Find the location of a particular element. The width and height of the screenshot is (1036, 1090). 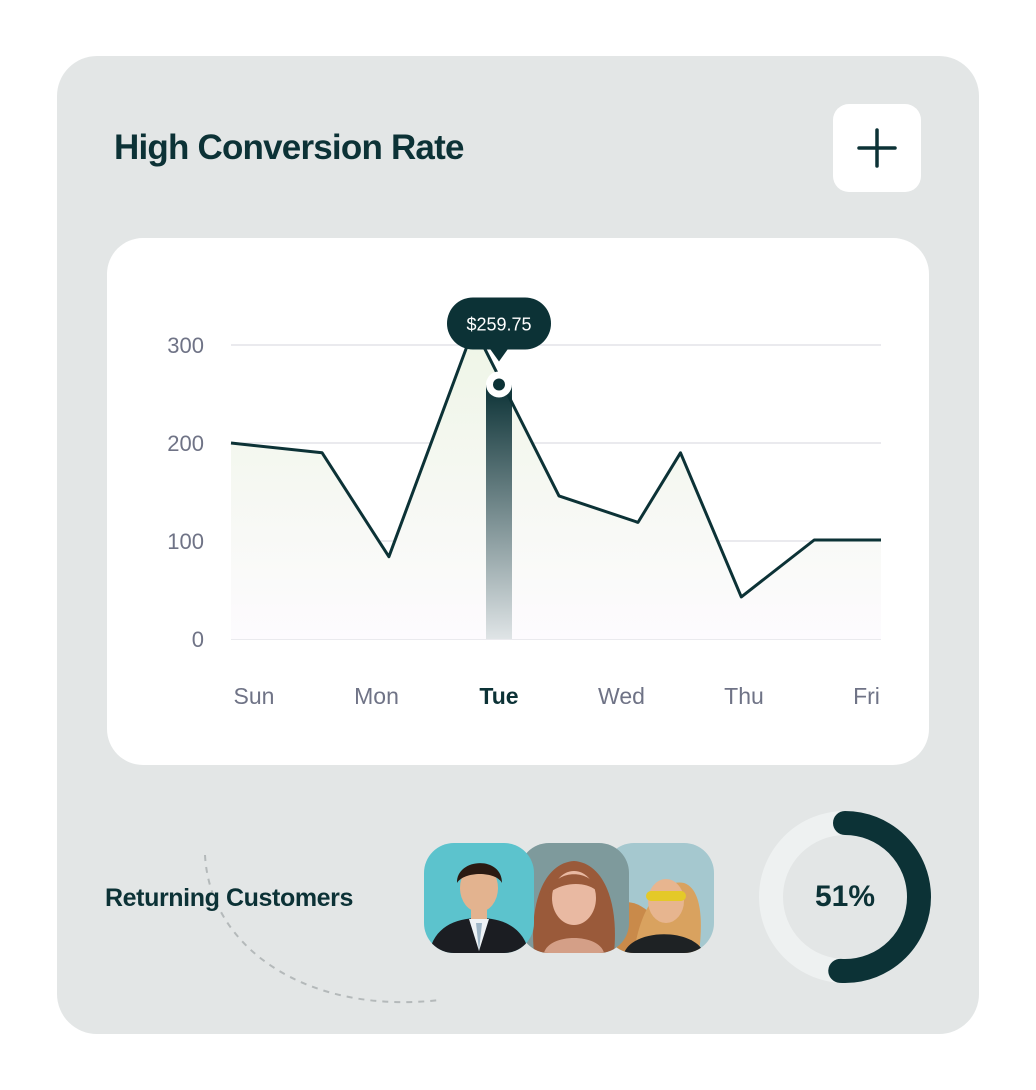

y-tick-label: 100 is located at coordinates (185, 541).